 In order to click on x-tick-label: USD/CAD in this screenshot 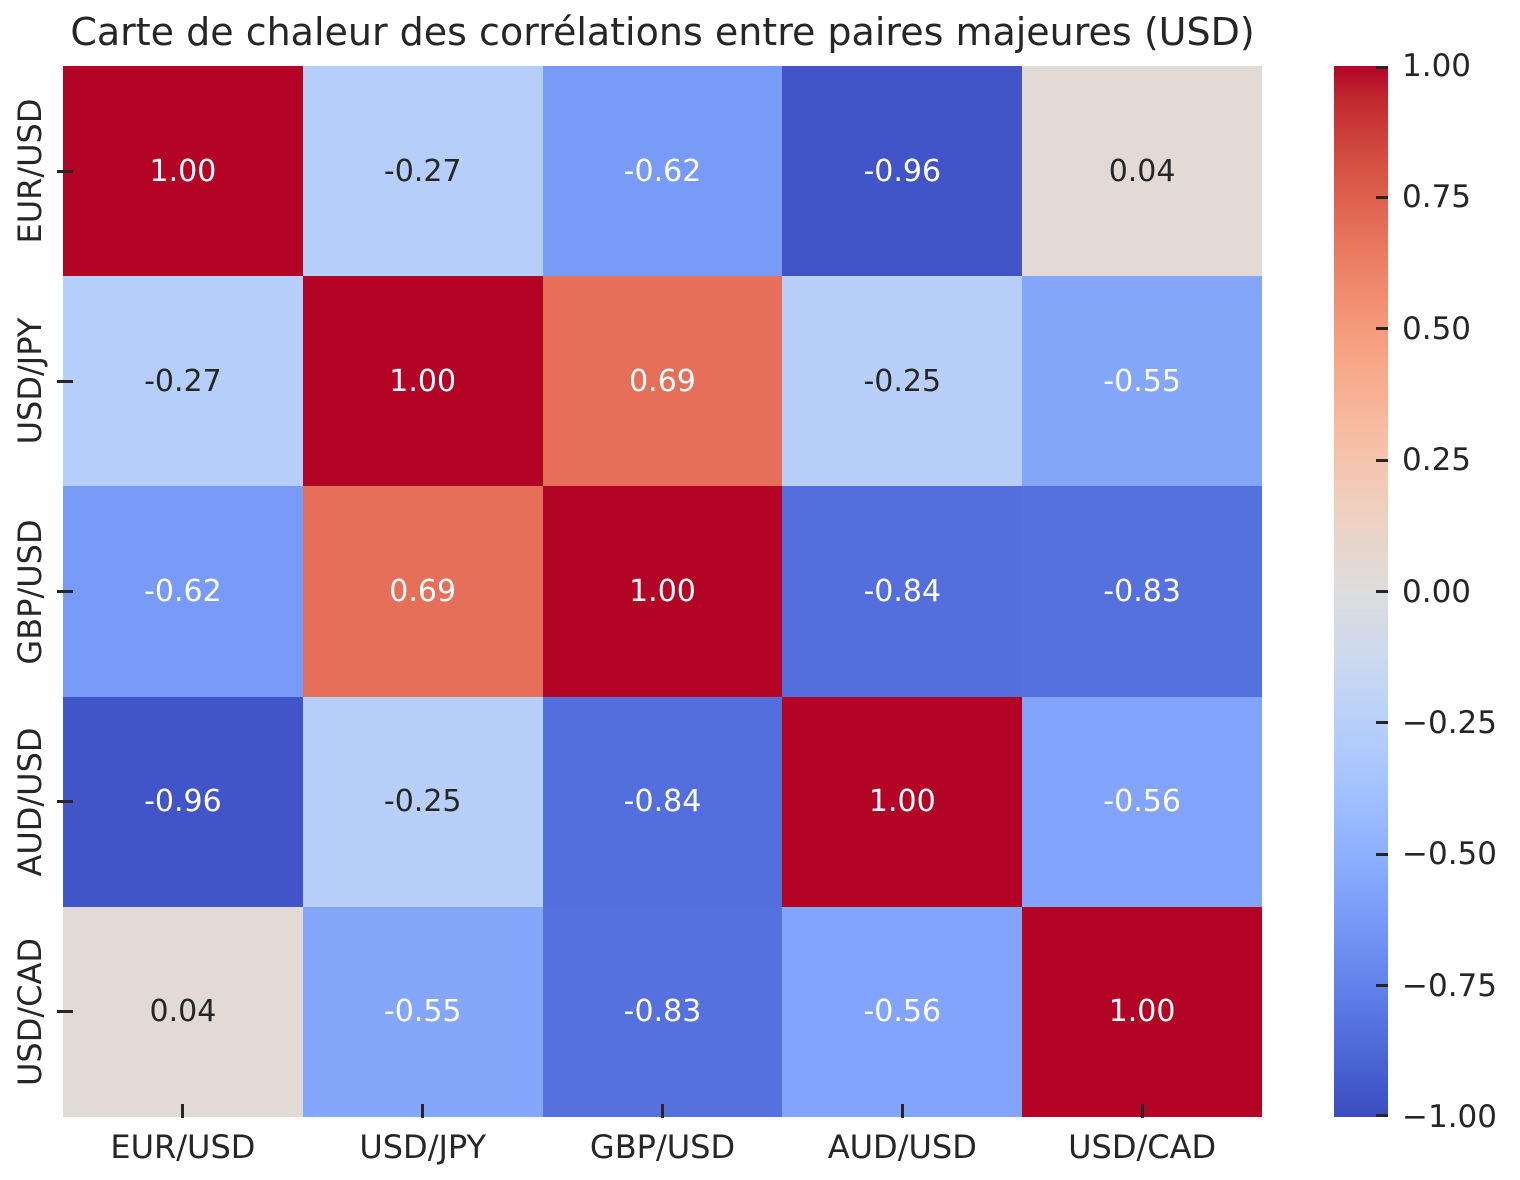, I will do `click(1142, 1147)`.